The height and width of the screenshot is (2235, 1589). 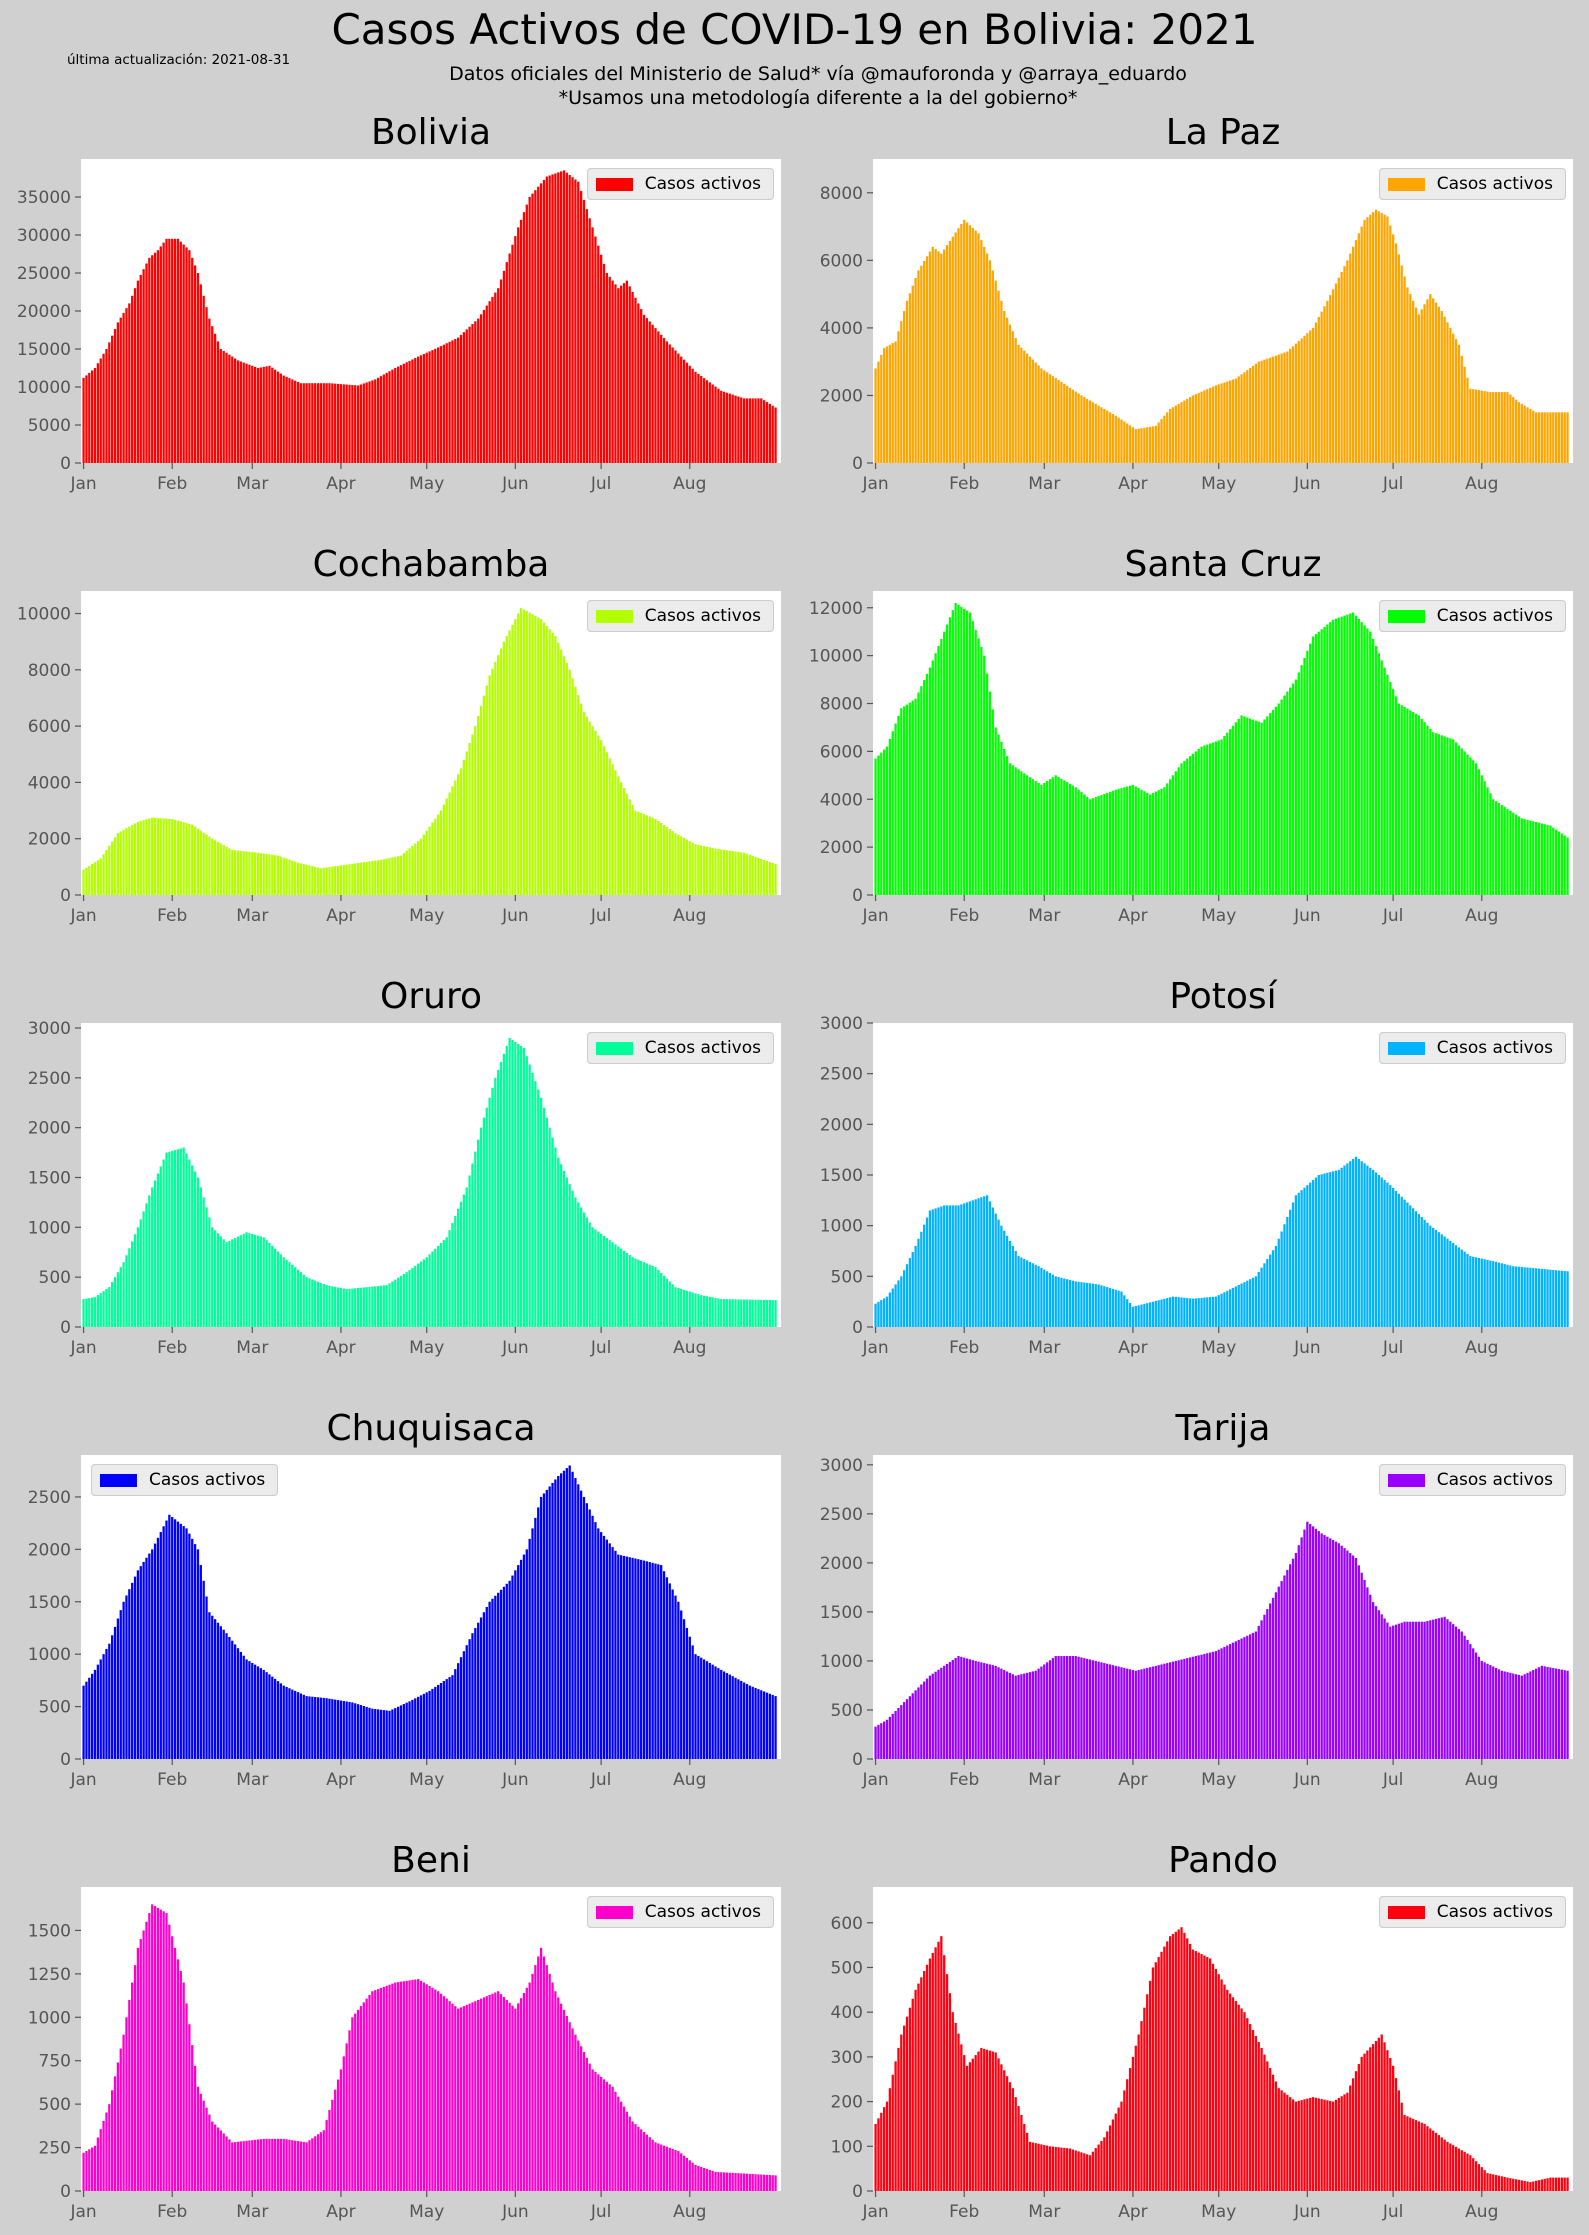 I want to click on x-tick-label: Feb, so click(x=172, y=484).